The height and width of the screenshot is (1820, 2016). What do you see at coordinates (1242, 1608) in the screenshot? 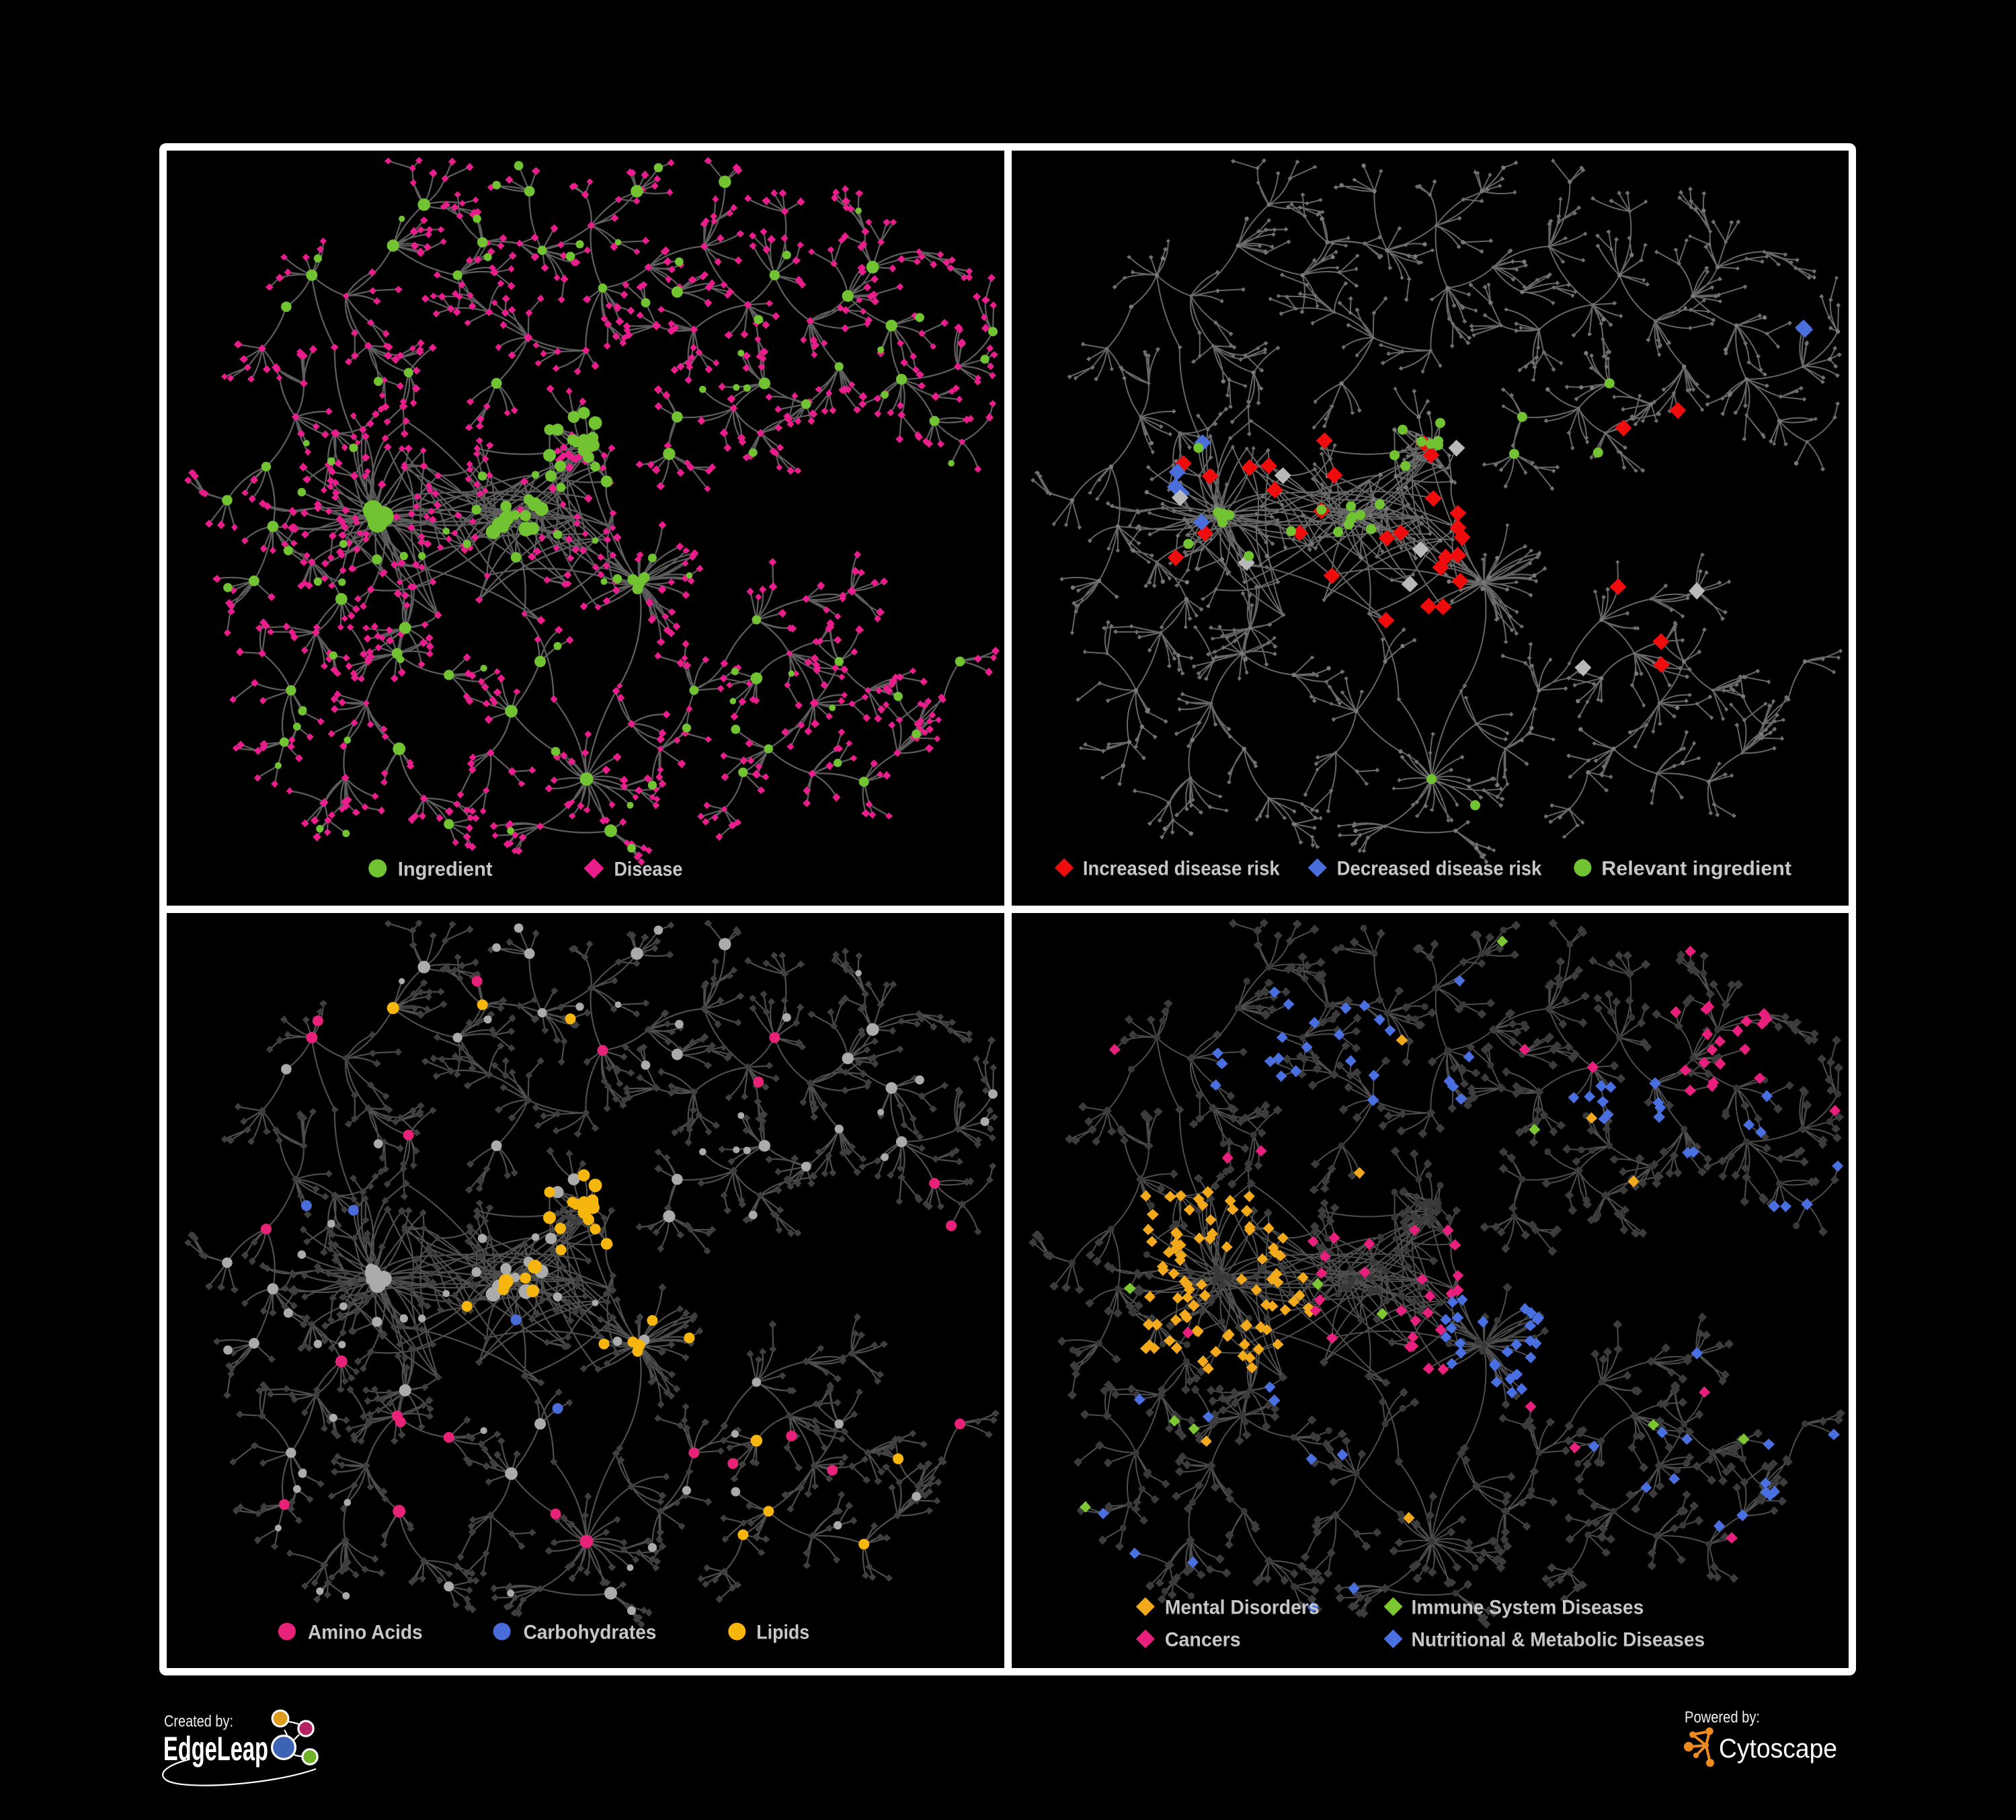
I see `svg-text: Mental Disorders` at bounding box center [1242, 1608].